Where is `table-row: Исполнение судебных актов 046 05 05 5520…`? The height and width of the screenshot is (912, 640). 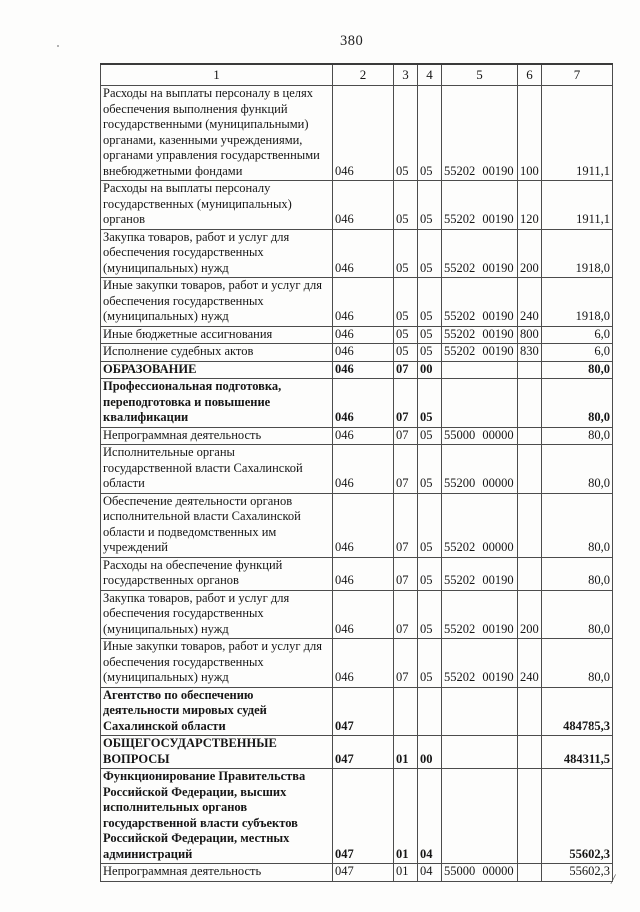 table-row: Исполнение судебных актов 046 05 05 5520… is located at coordinates (356, 352).